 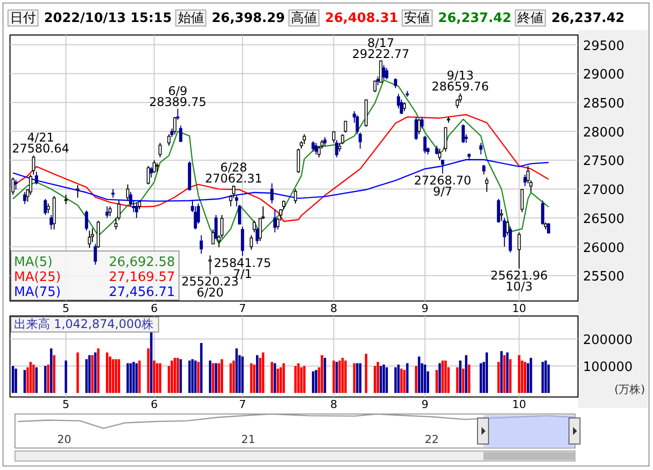 I want to click on annotation: 6/9 28389.75, so click(x=177, y=96).